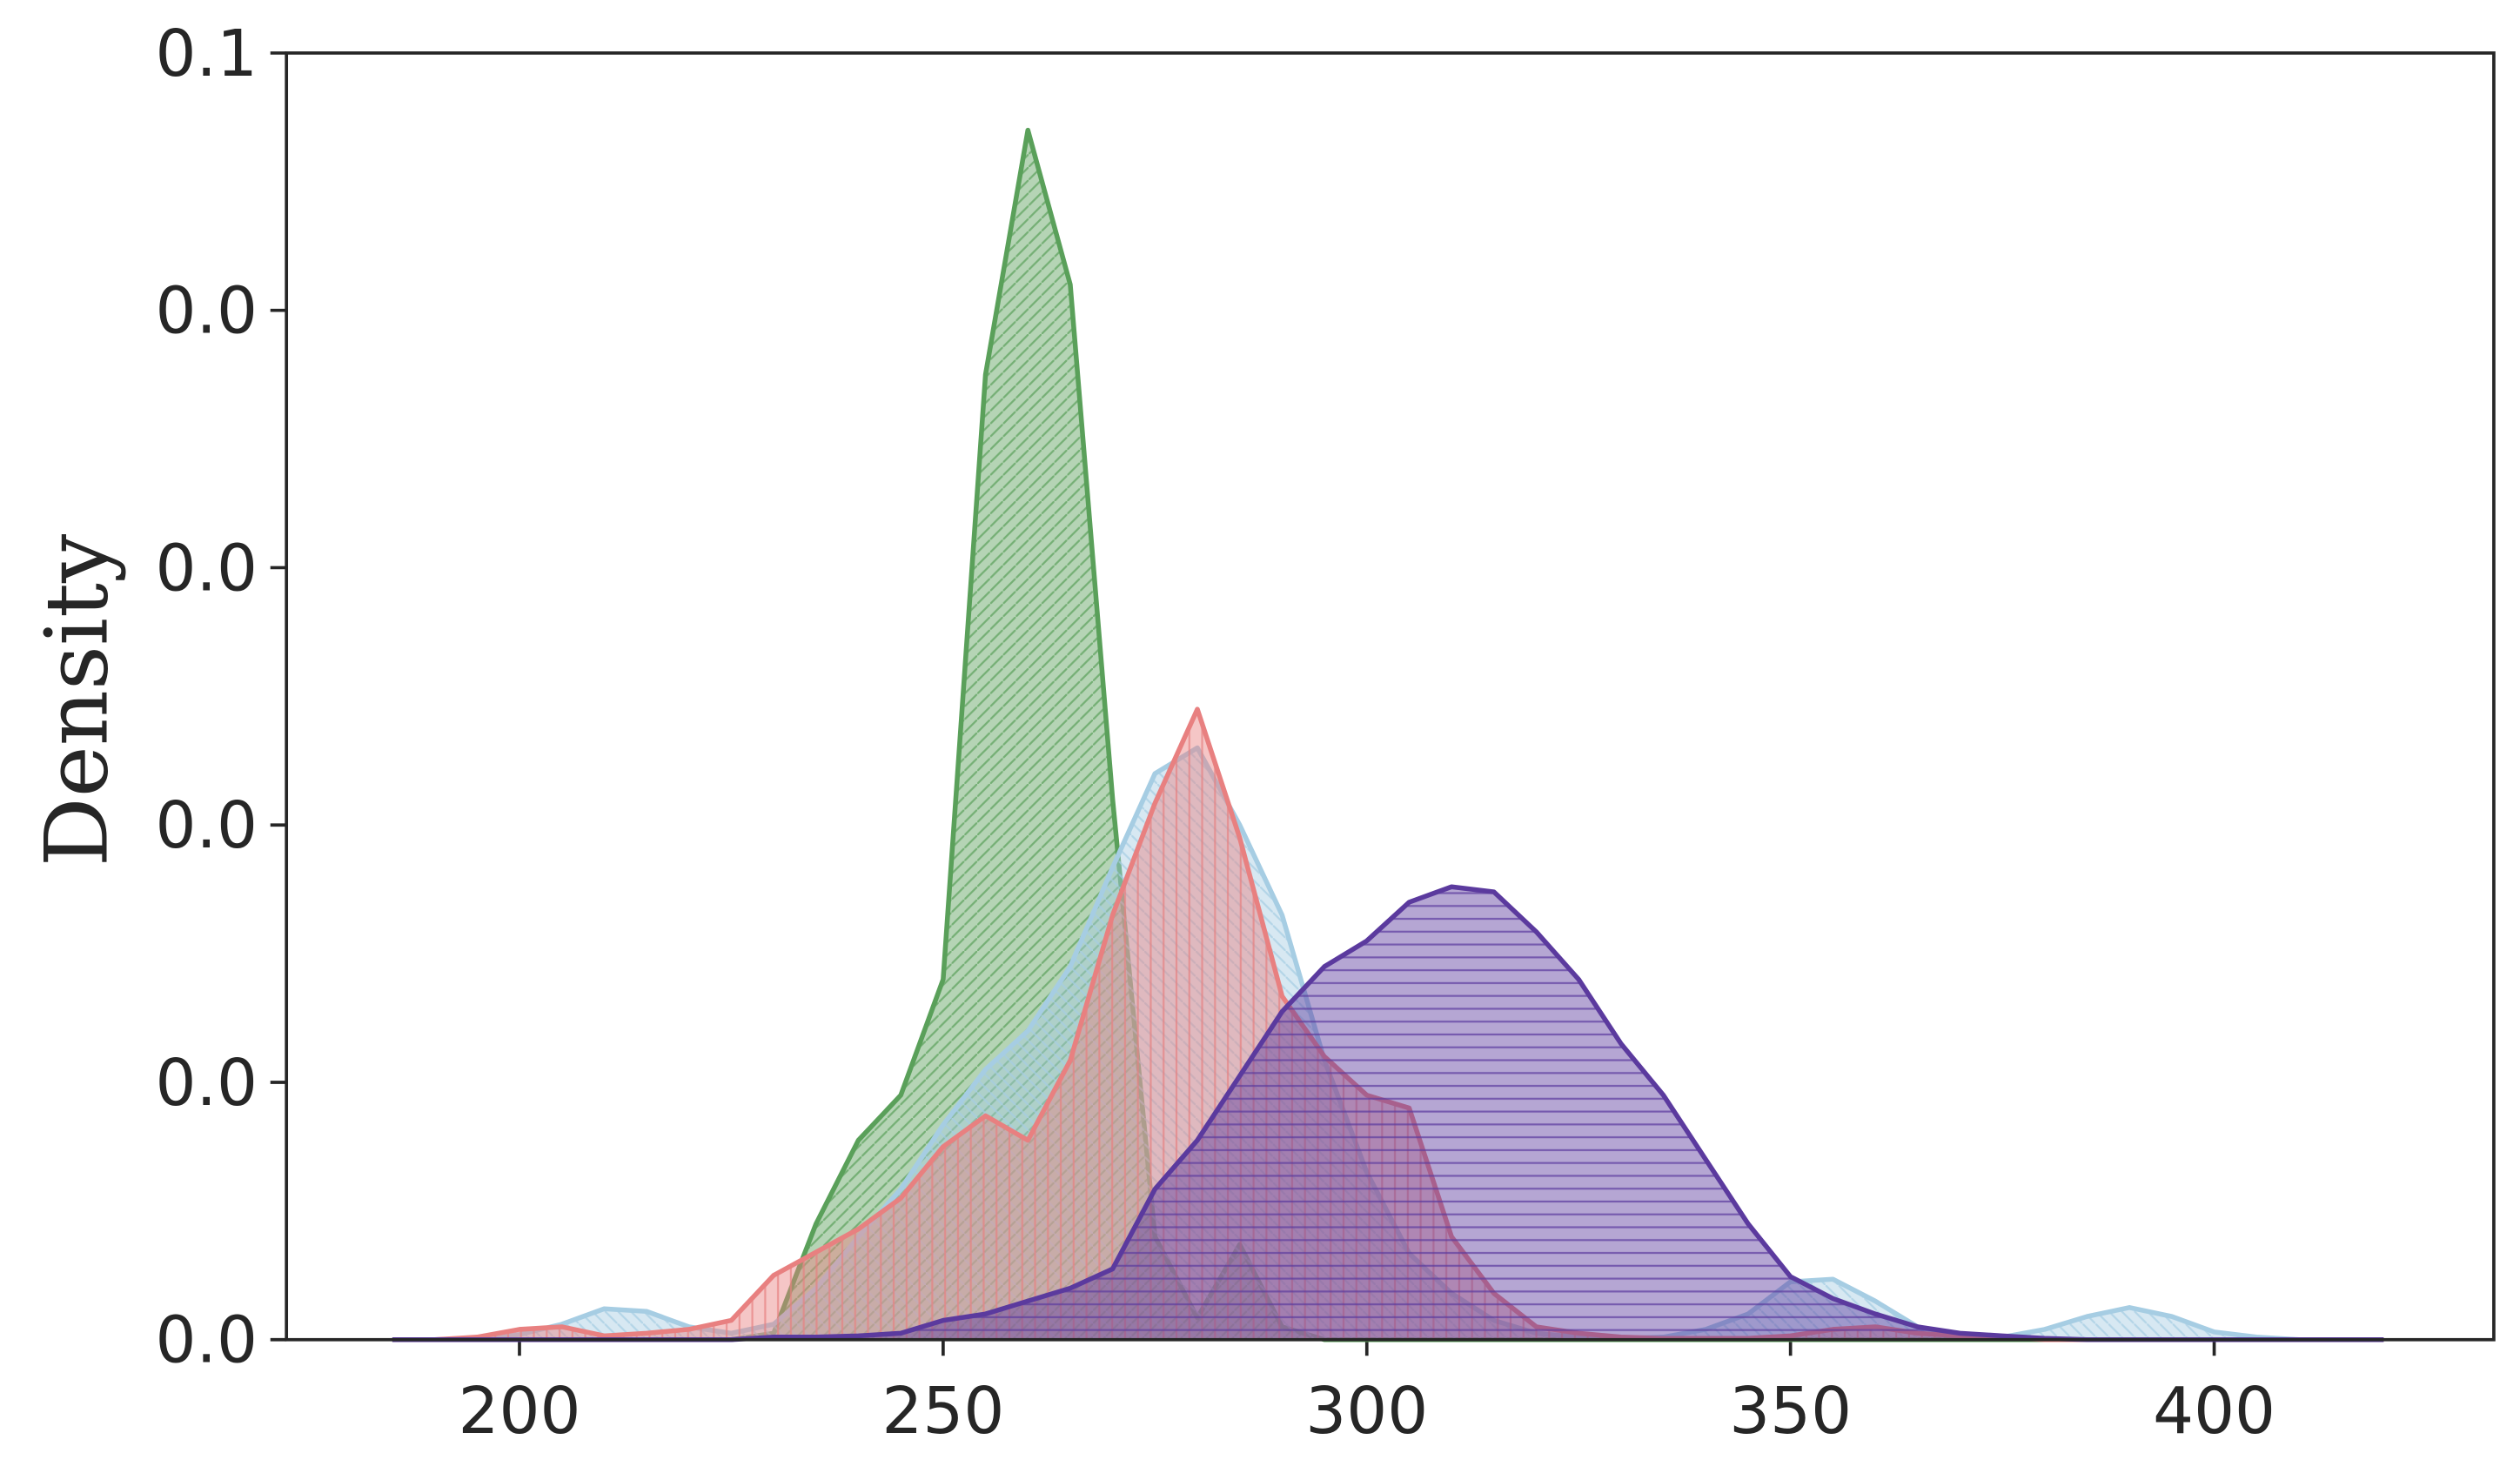 This screenshot has height=1473, width=2520. Describe the element at coordinates (520, 1412) in the screenshot. I see `x-tick-label: 200` at that location.